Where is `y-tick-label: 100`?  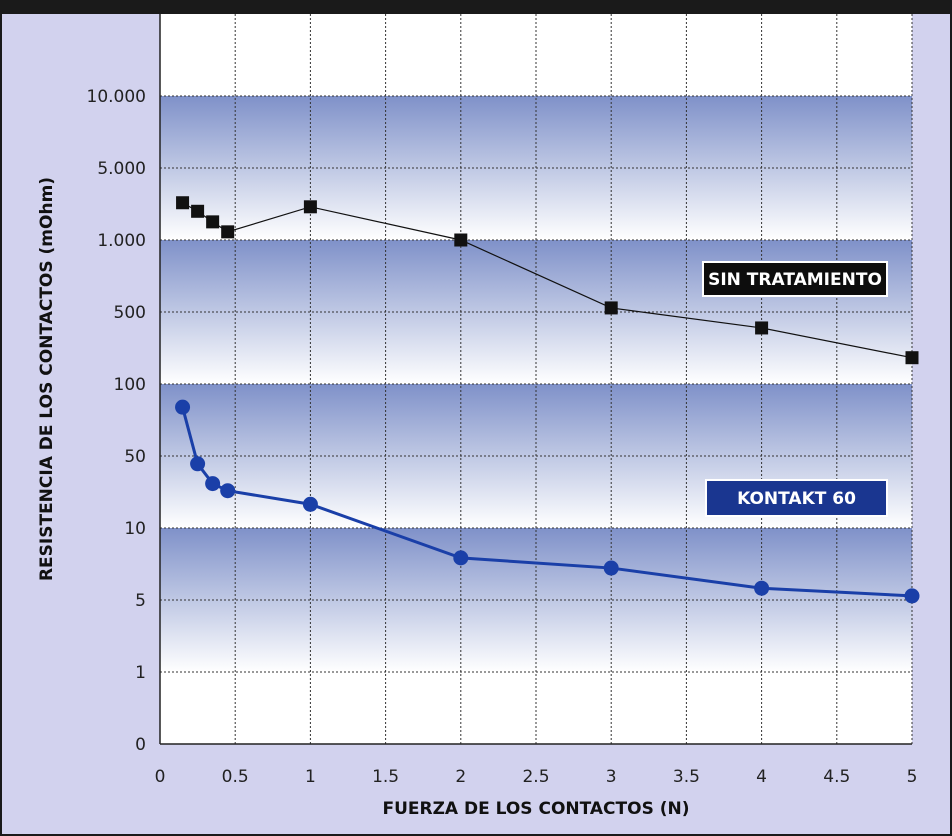
y-tick-label: 100 is located at coordinates (130, 385).